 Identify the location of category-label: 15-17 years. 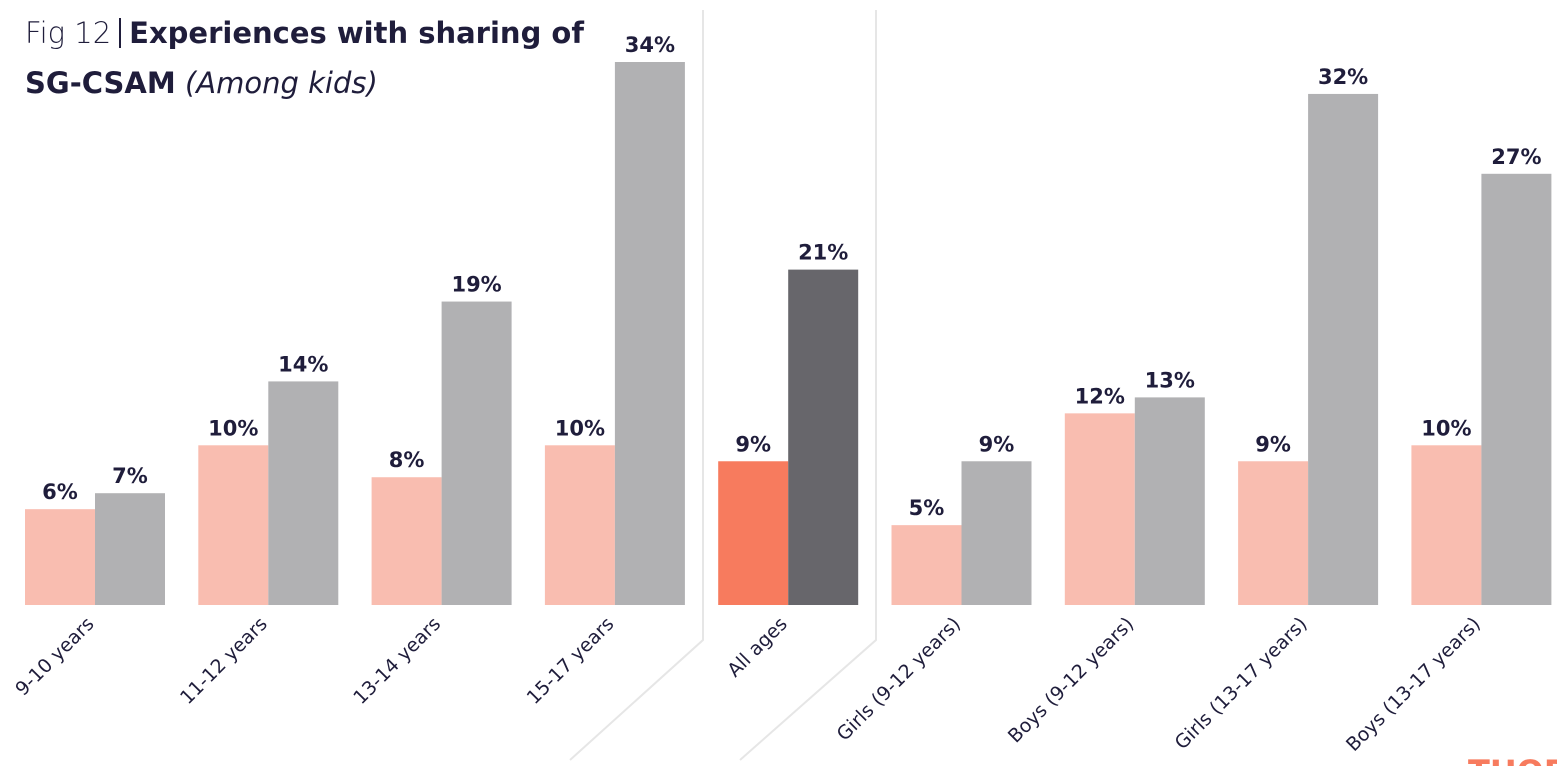
(571, 661).